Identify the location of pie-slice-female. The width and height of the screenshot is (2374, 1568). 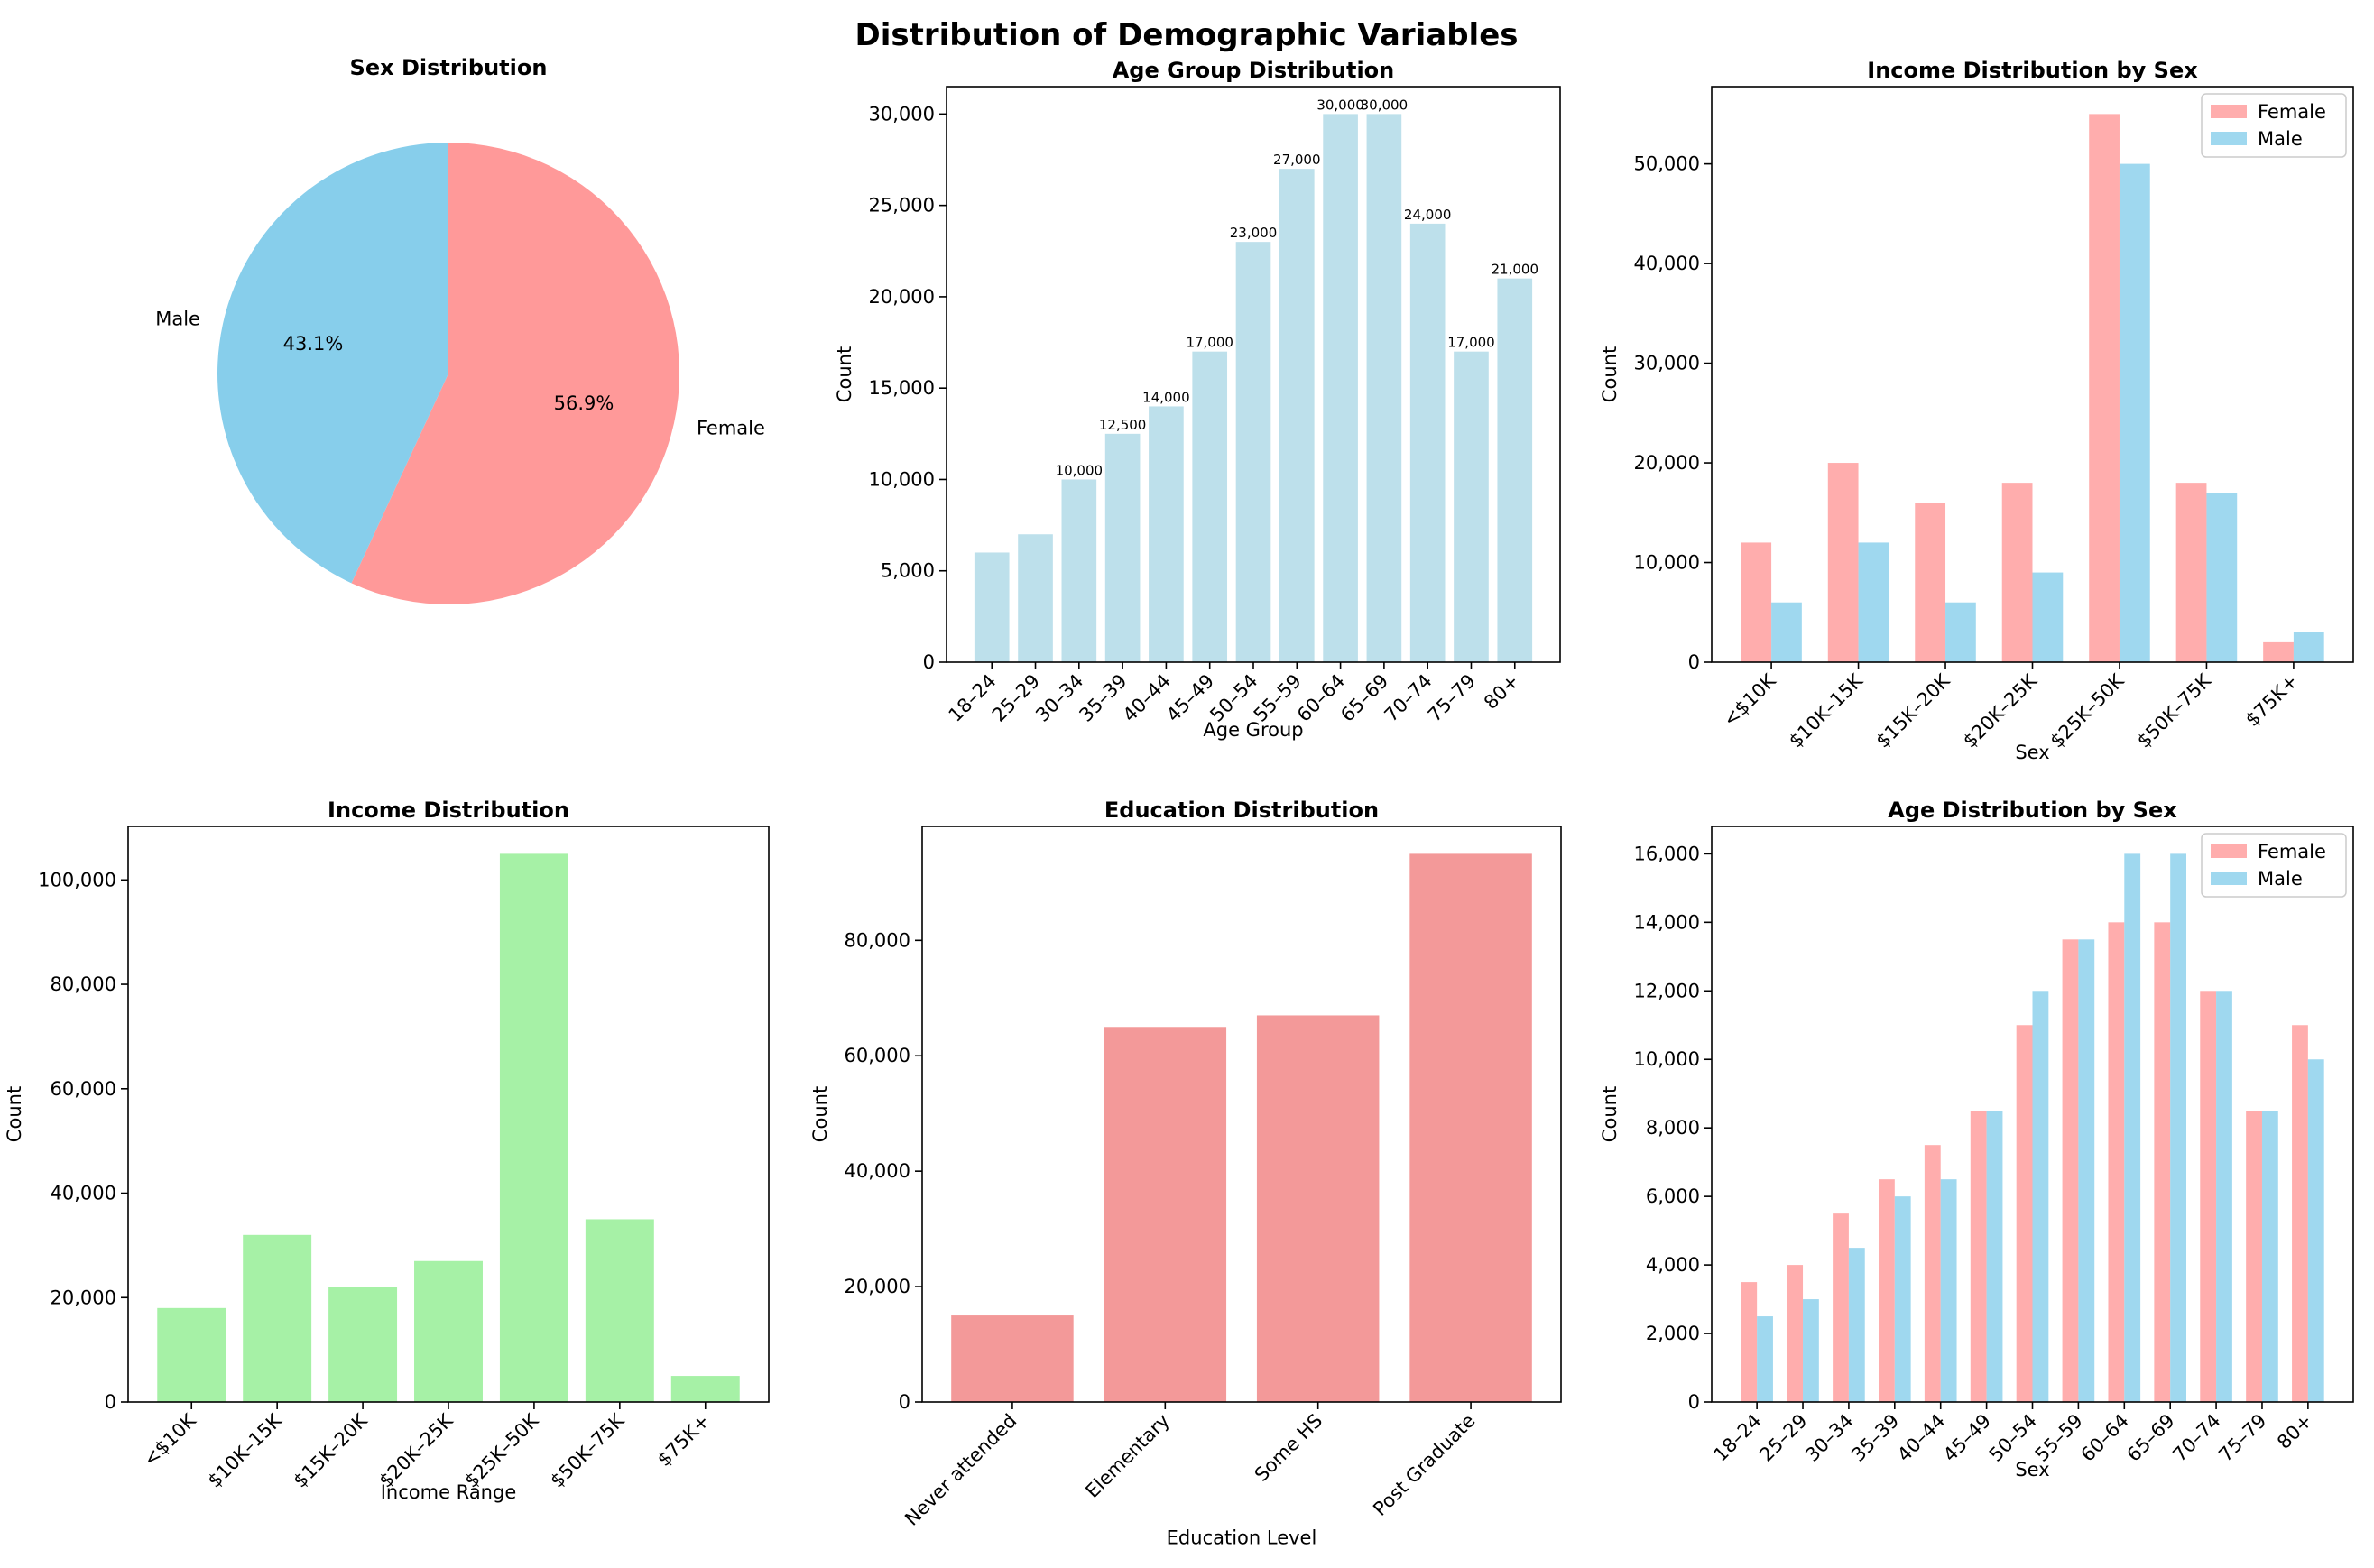
(515, 373).